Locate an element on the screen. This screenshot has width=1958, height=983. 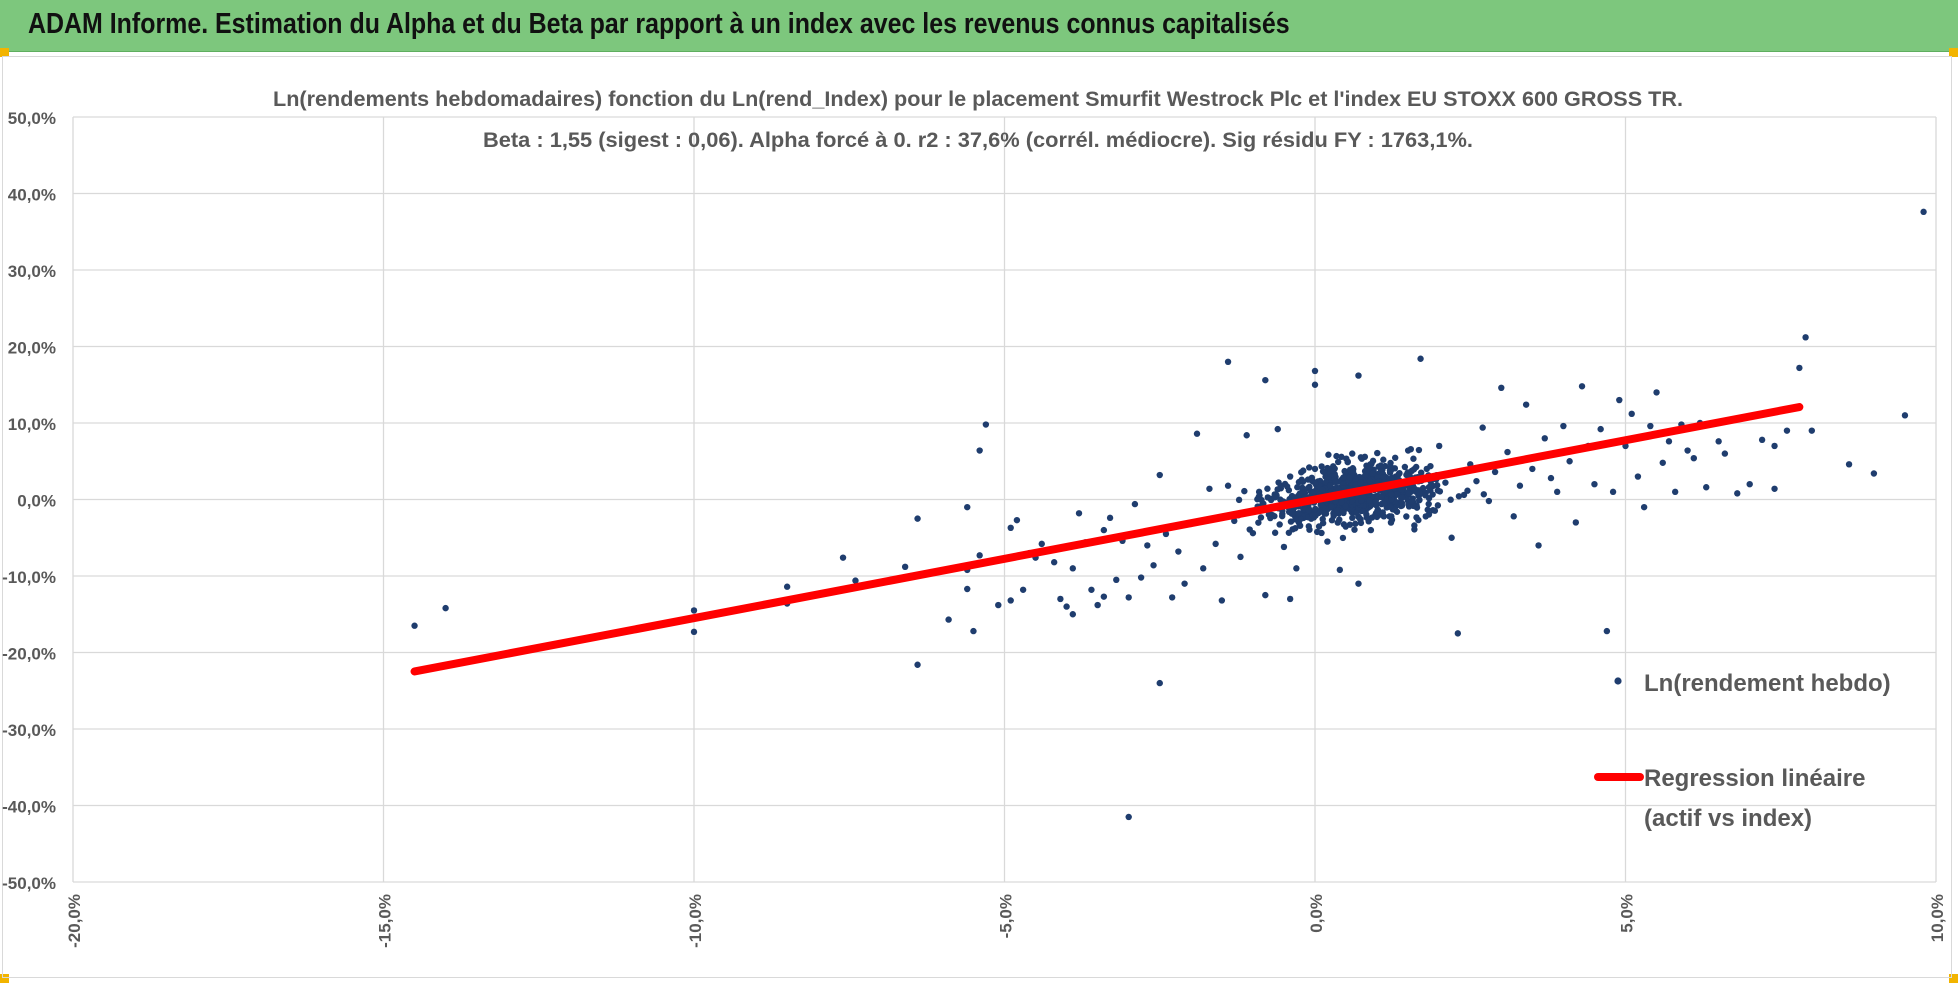
x-tick-label: 10,0% is located at coordinates (1937, 918).